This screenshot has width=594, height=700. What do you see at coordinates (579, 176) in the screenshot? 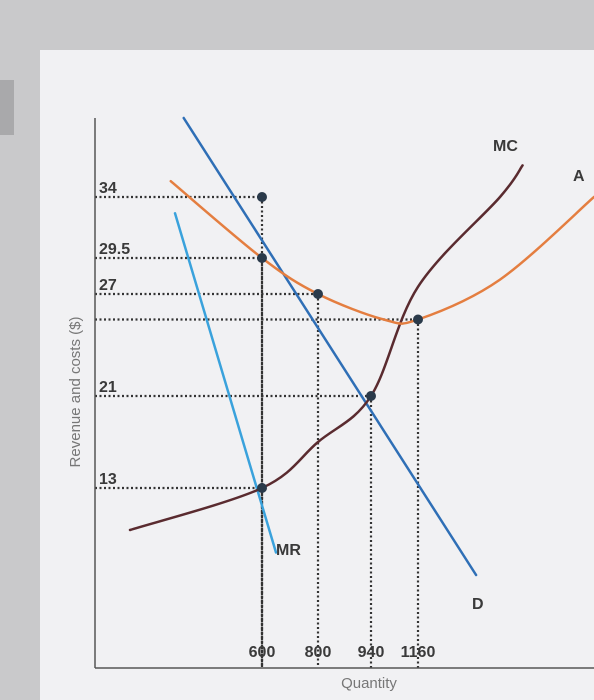
I see `series-label-atc: A` at bounding box center [579, 176].